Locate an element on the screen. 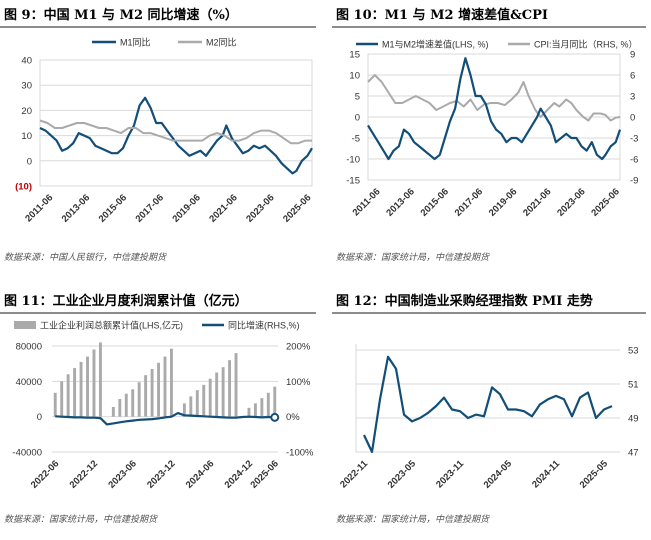 Image resolution: width=651 pixels, height=540 pixels. chart-title: 图 10：M1 与 M2 增速差值&CPI is located at coordinates (442, 15).